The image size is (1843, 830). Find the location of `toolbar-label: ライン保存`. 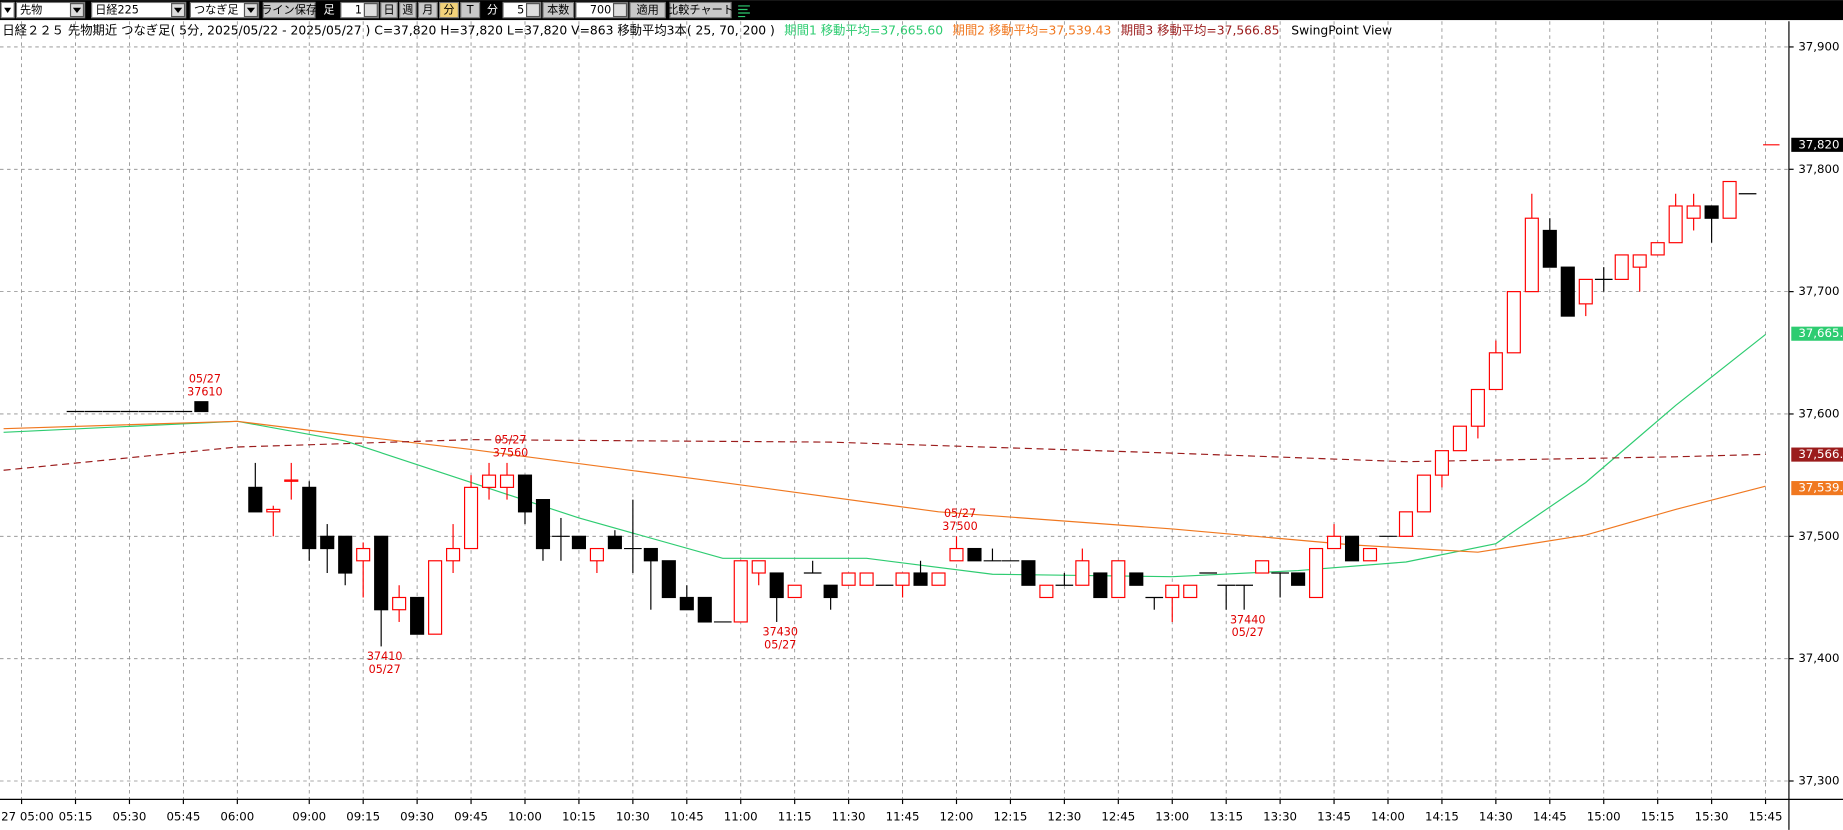

toolbar-label: ライン保存 is located at coordinates (289, 10).